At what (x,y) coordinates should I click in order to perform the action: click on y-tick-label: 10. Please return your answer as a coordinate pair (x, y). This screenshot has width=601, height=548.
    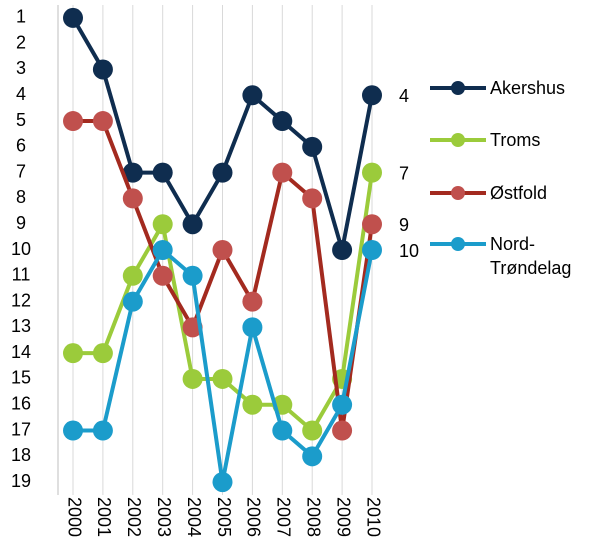
    Looking at the image, I should click on (21, 249).